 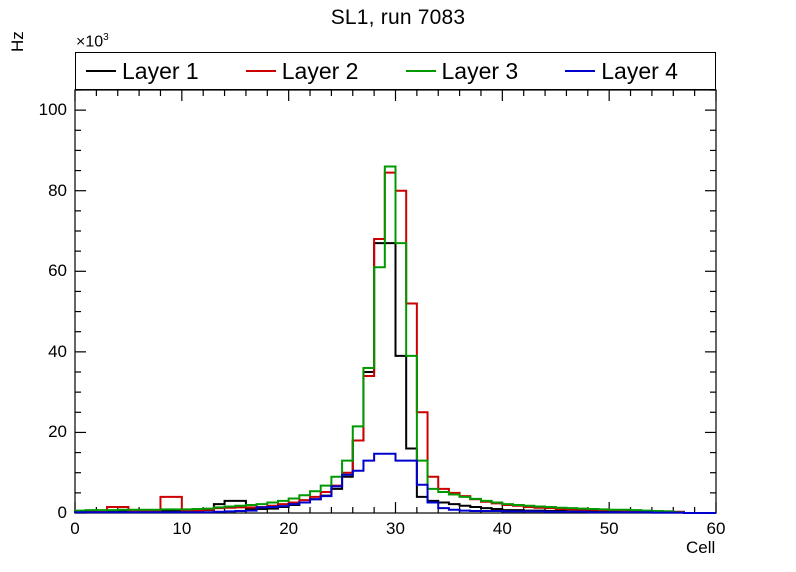 What do you see at coordinates (160, 70) in the screenshot?
I see `legend-label-layer-1: Layer 1` at bounding box center [160, 70].